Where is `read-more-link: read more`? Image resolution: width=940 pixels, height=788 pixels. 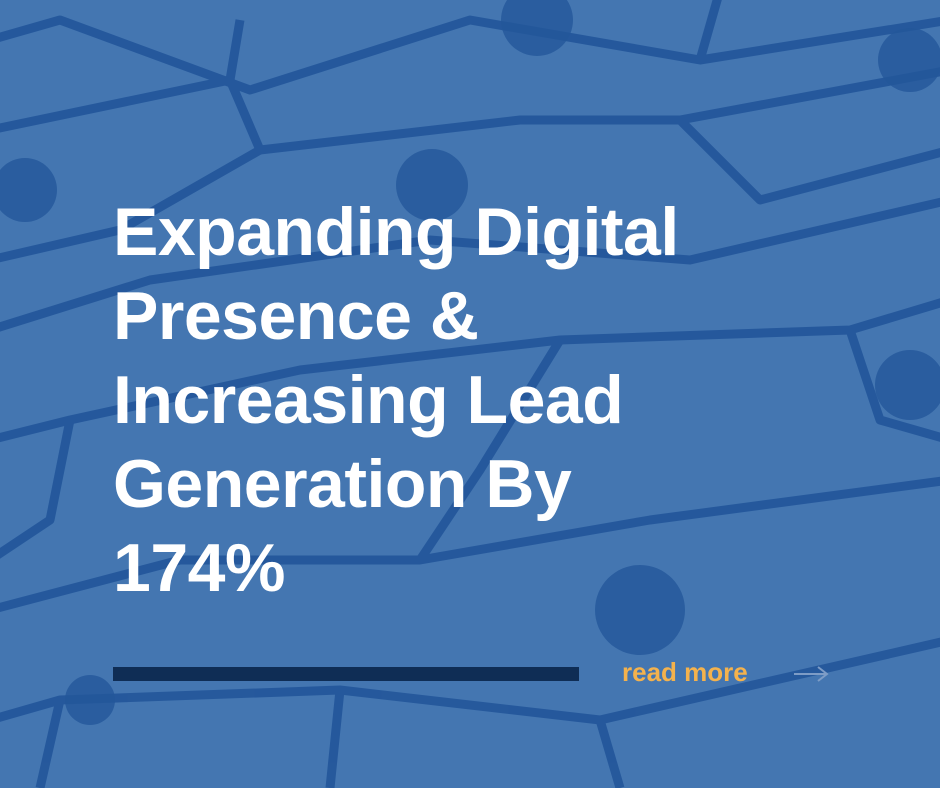 read-more-link: read more is located at coordinates (685, 672).